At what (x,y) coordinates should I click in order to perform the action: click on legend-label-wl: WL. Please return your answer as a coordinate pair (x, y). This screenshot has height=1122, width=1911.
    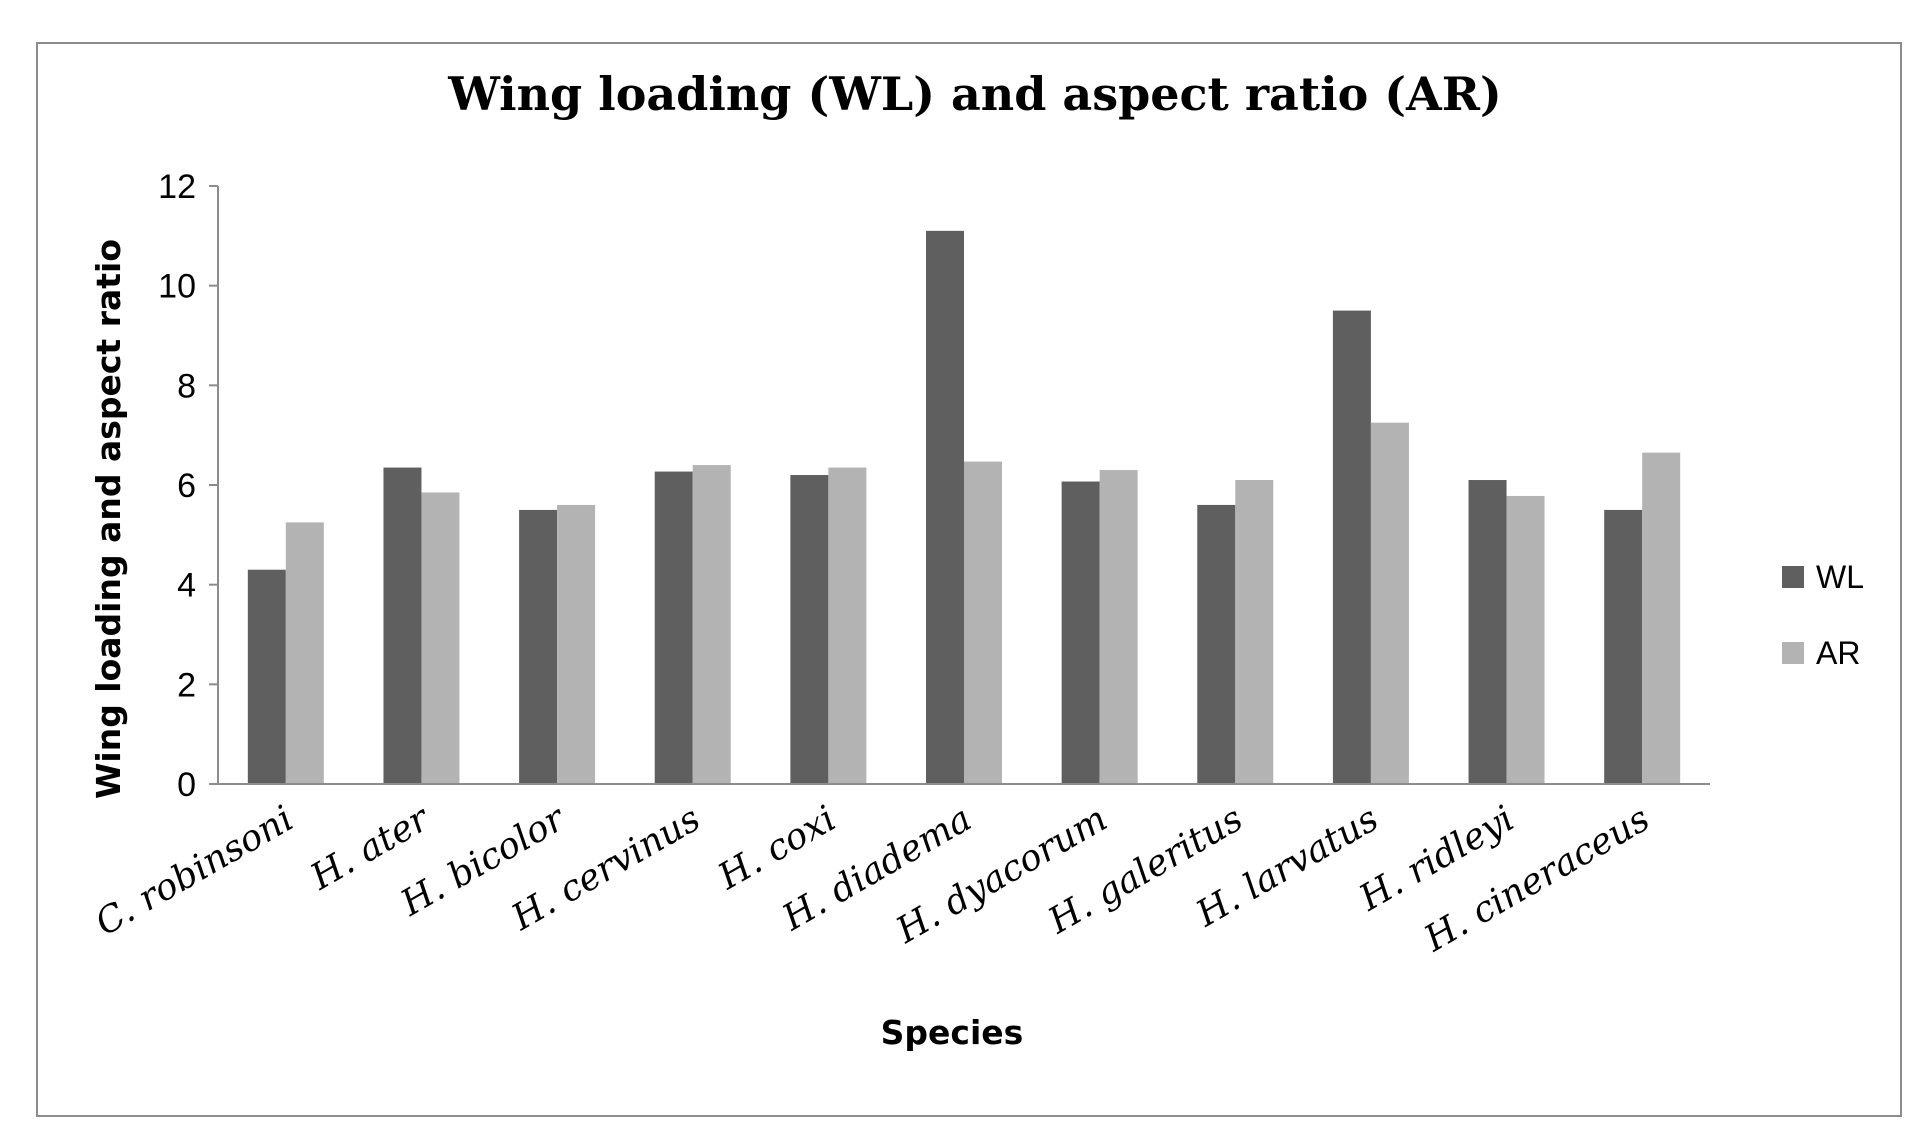
    Looking at the image, I should click on (1840, 577).